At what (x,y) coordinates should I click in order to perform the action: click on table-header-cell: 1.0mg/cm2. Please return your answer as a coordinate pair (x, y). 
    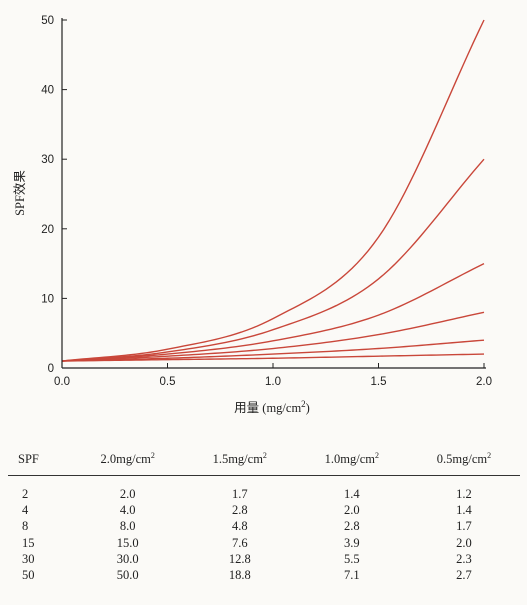
    Looking at the image, I should click on (351, 458).